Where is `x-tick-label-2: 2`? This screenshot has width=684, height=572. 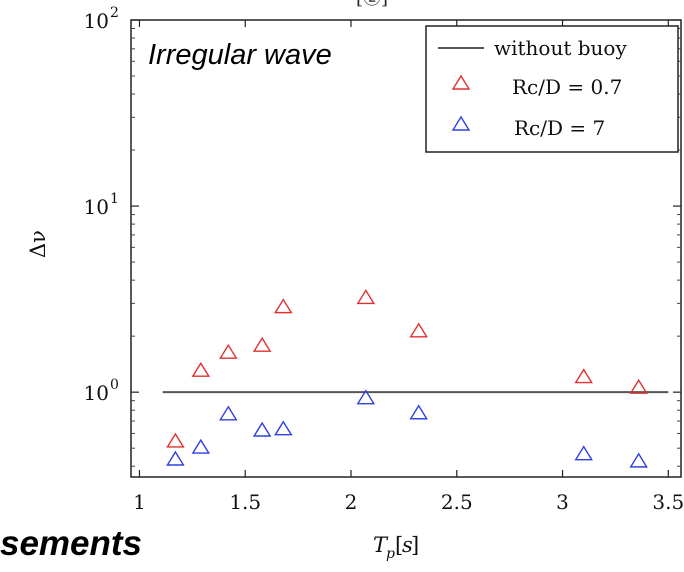 x-tick-label-2: 2 is located at coordinates (351, 502).